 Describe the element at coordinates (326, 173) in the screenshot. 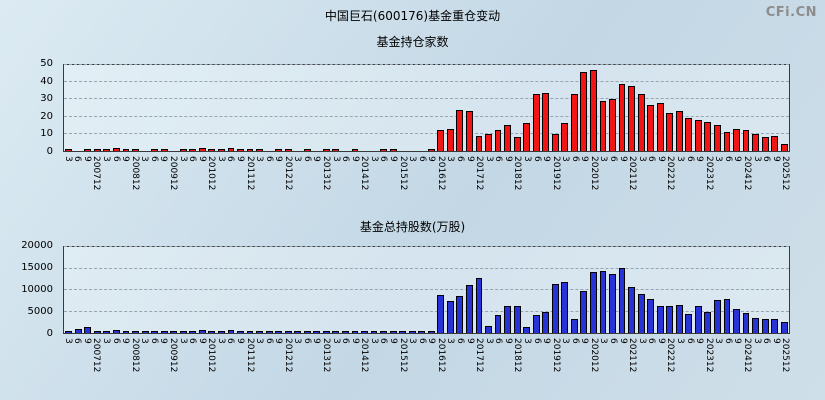

I see `x-axis-tick-label: 201312` at that location.